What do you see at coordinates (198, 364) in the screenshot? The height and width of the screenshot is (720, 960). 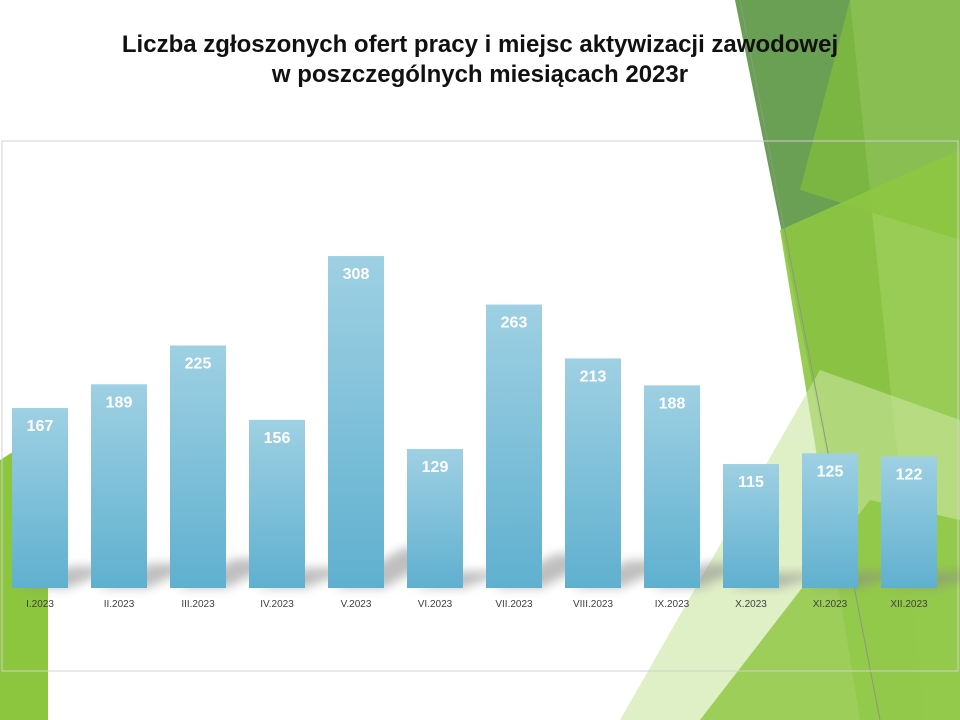 I see `data-label: 225` at bounding box center [198, 364].